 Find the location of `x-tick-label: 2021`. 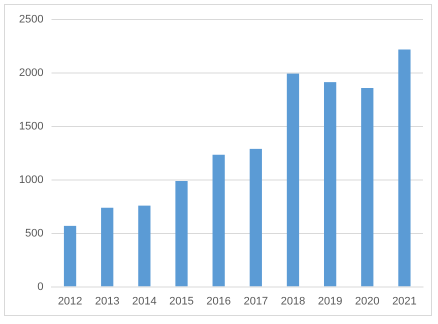

x-tick-label: 2021 is located at coordinates (404, 301).